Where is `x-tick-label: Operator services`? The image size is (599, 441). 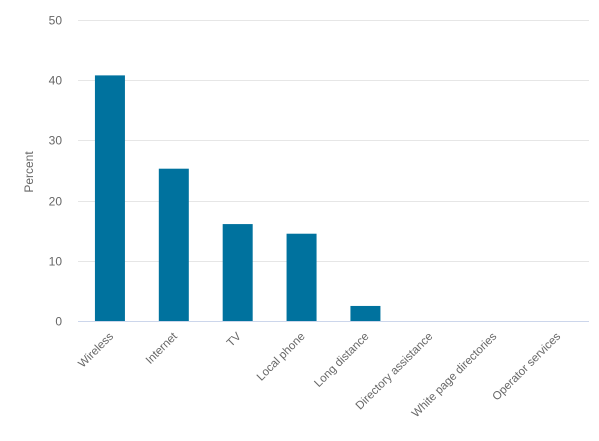
x-tick-label: Operator services is located at coordinates (527, 366).